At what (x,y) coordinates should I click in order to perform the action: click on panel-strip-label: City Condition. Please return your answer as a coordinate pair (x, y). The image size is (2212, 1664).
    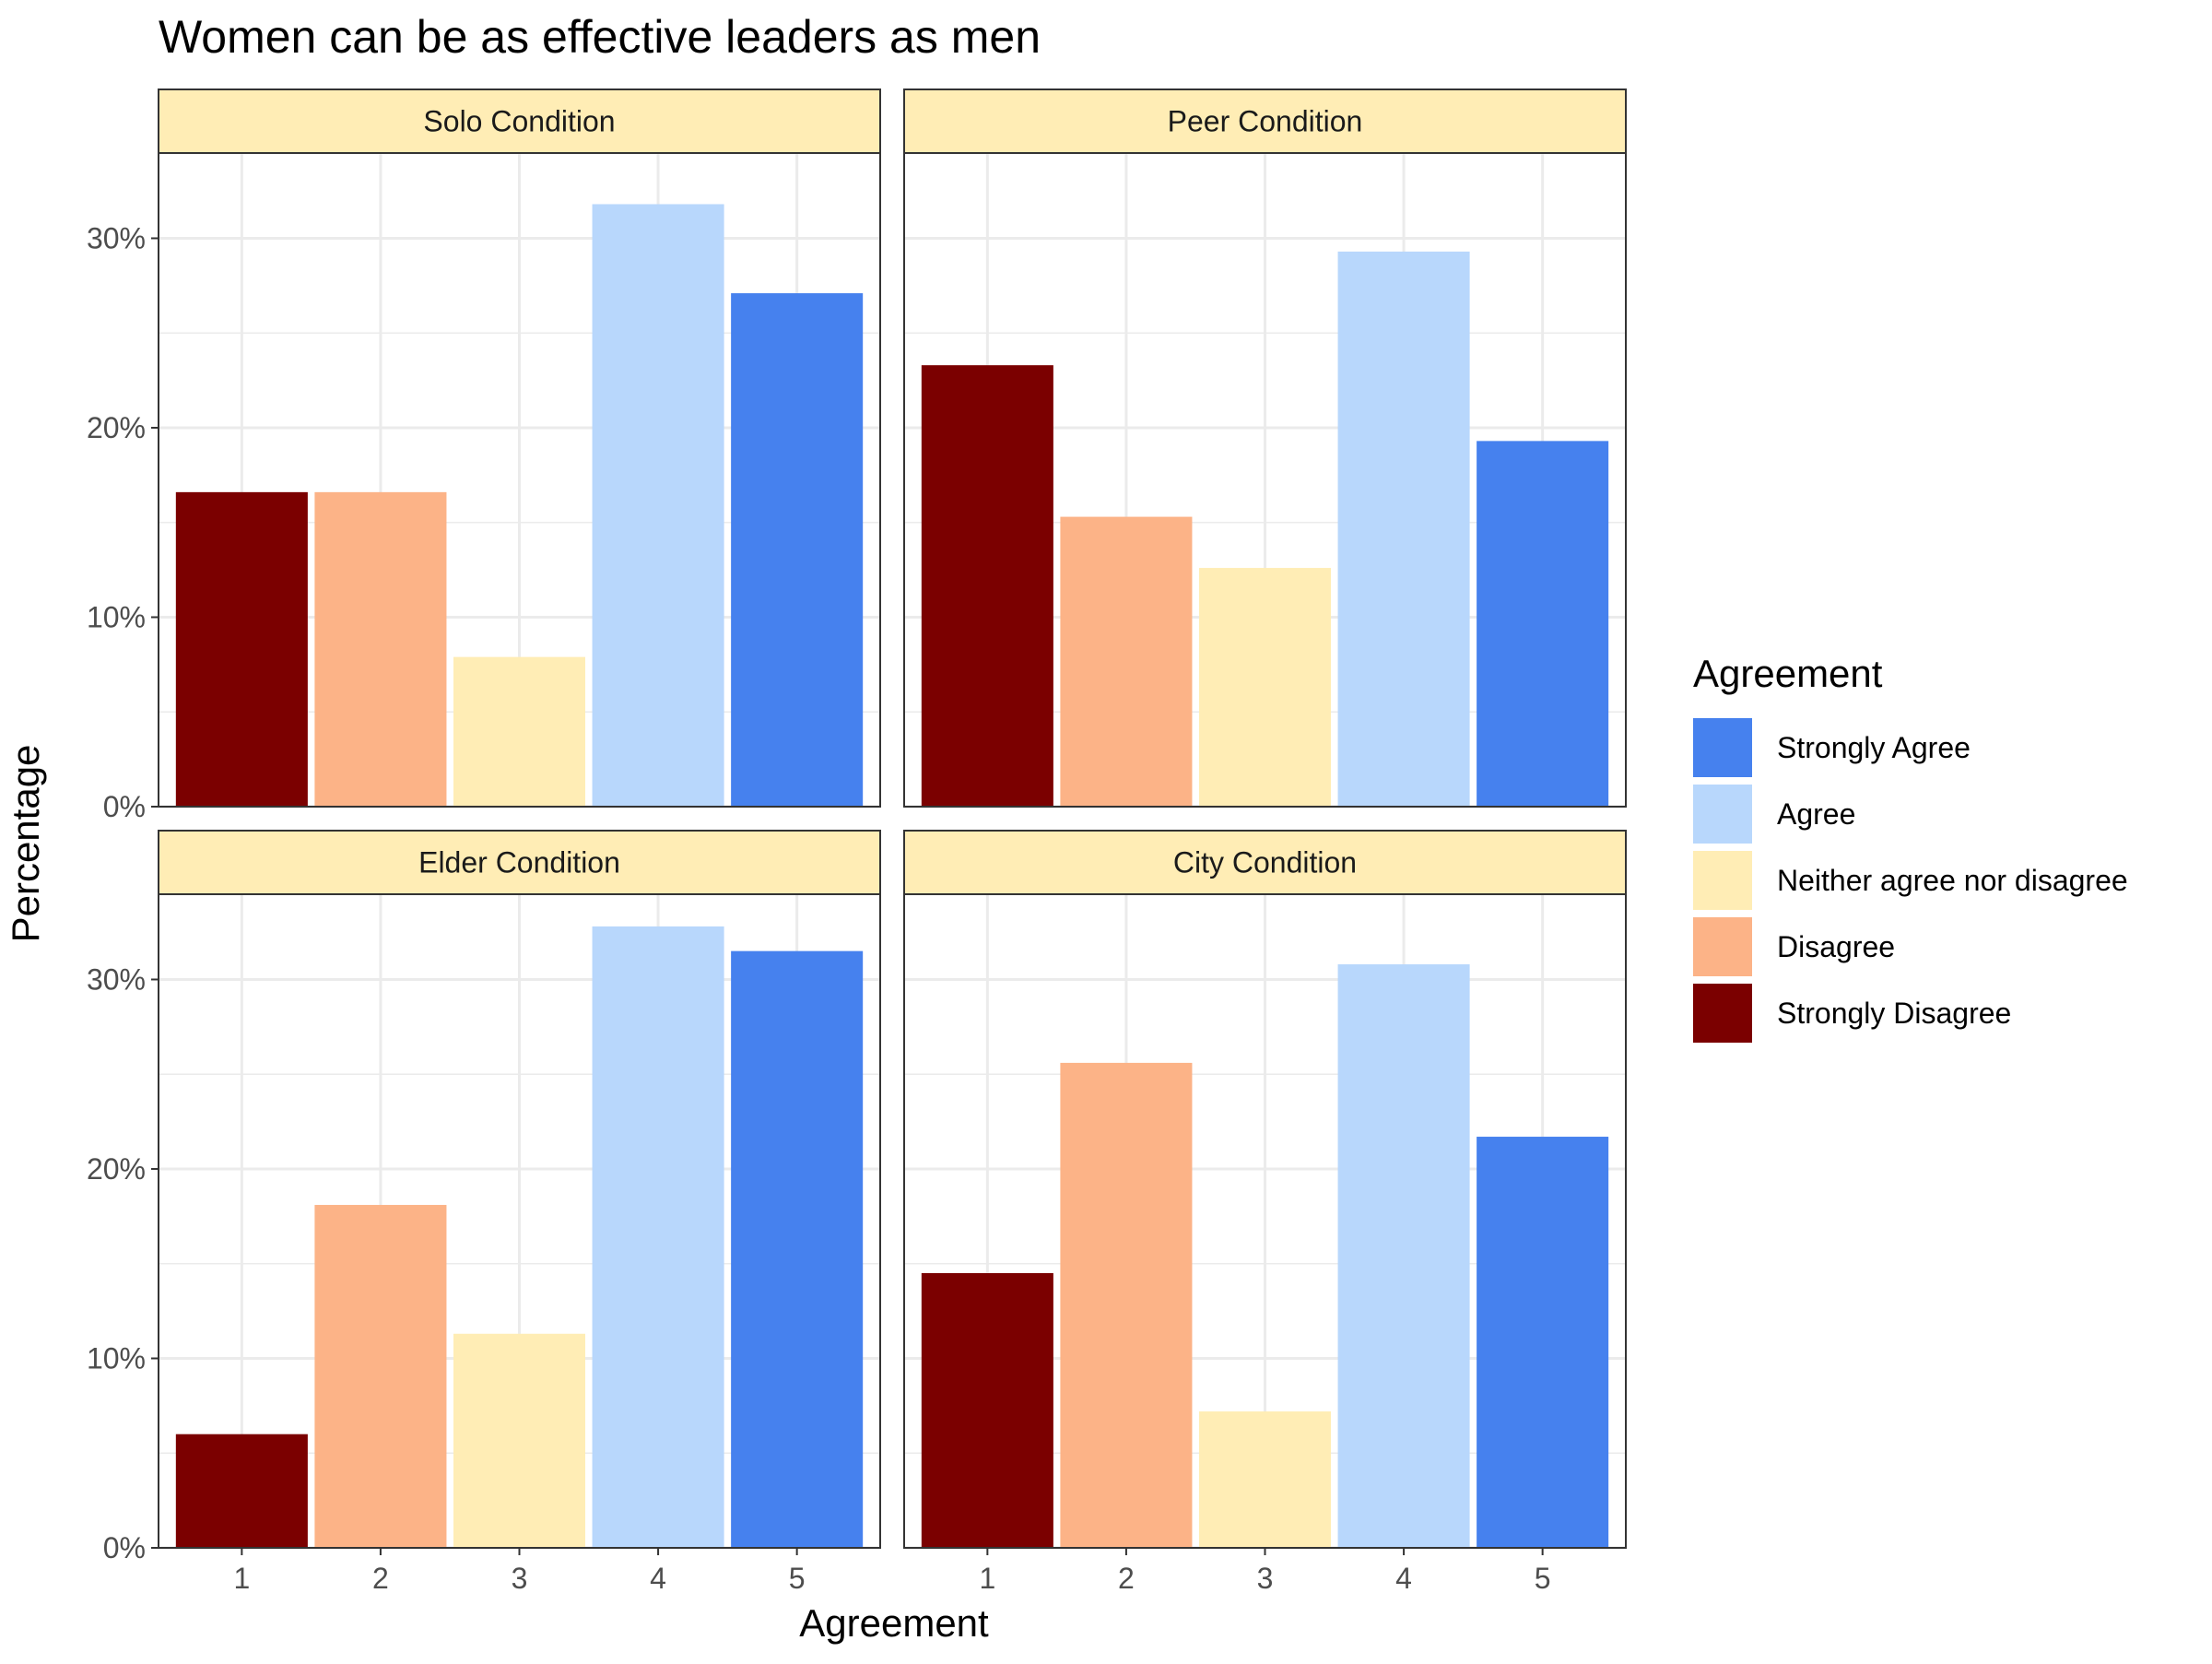
    Looking at the image, I should click on (1265, 862).